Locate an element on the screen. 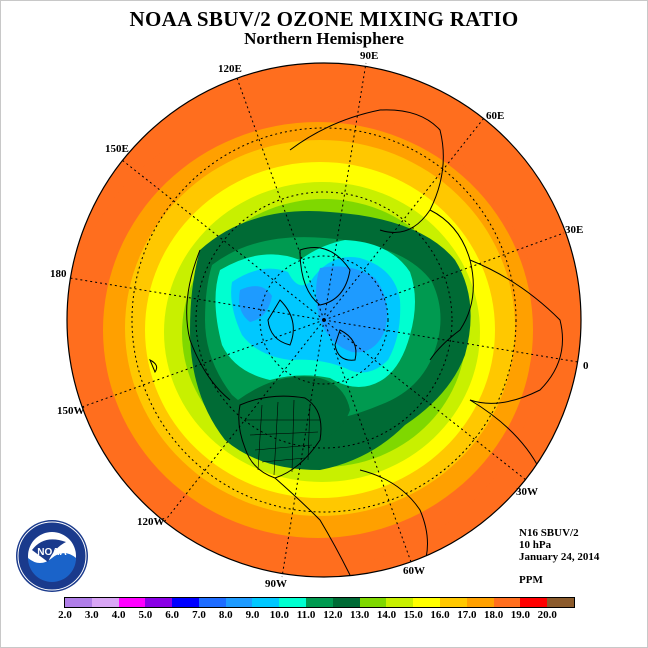 The height and width of the screenshot is (648, 648). lon-label-60e: 60E is located at coordinates (495, 116).